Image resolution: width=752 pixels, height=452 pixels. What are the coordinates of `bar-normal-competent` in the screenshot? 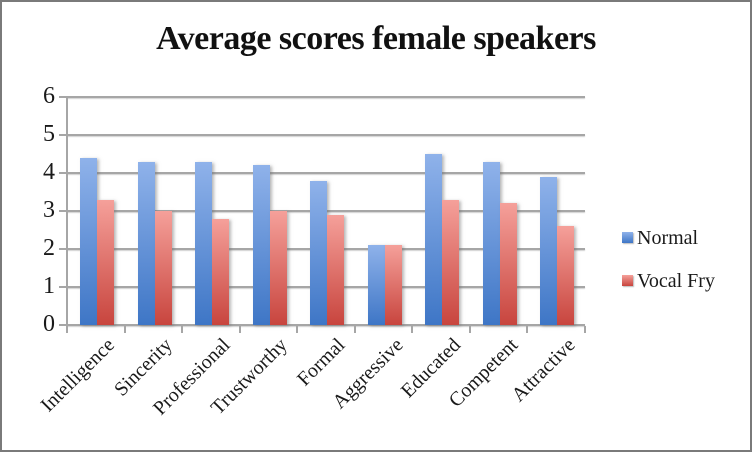 It's located at (491, 243).